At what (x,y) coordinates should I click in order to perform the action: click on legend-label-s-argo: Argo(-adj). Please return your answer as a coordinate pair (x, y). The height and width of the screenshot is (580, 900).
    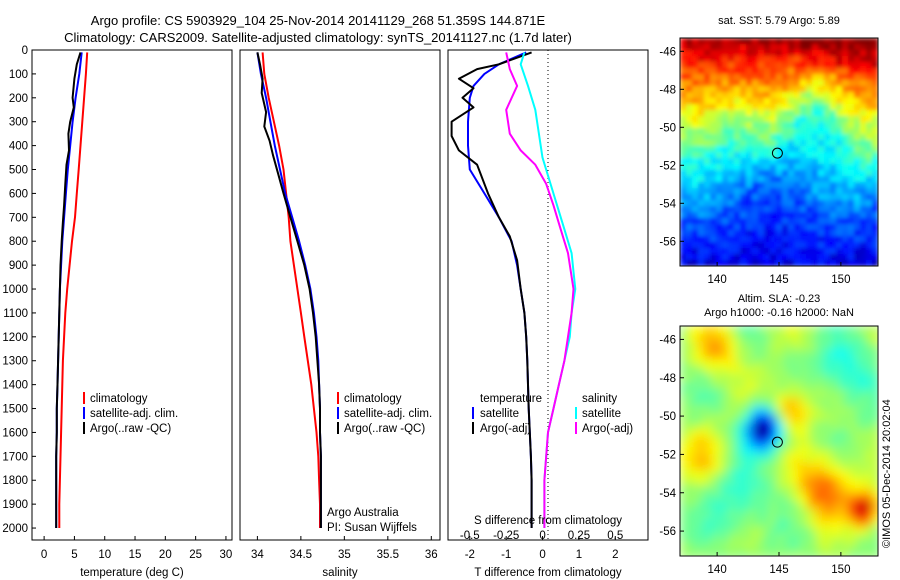
    Looking at the image, I should click on (607, 429).